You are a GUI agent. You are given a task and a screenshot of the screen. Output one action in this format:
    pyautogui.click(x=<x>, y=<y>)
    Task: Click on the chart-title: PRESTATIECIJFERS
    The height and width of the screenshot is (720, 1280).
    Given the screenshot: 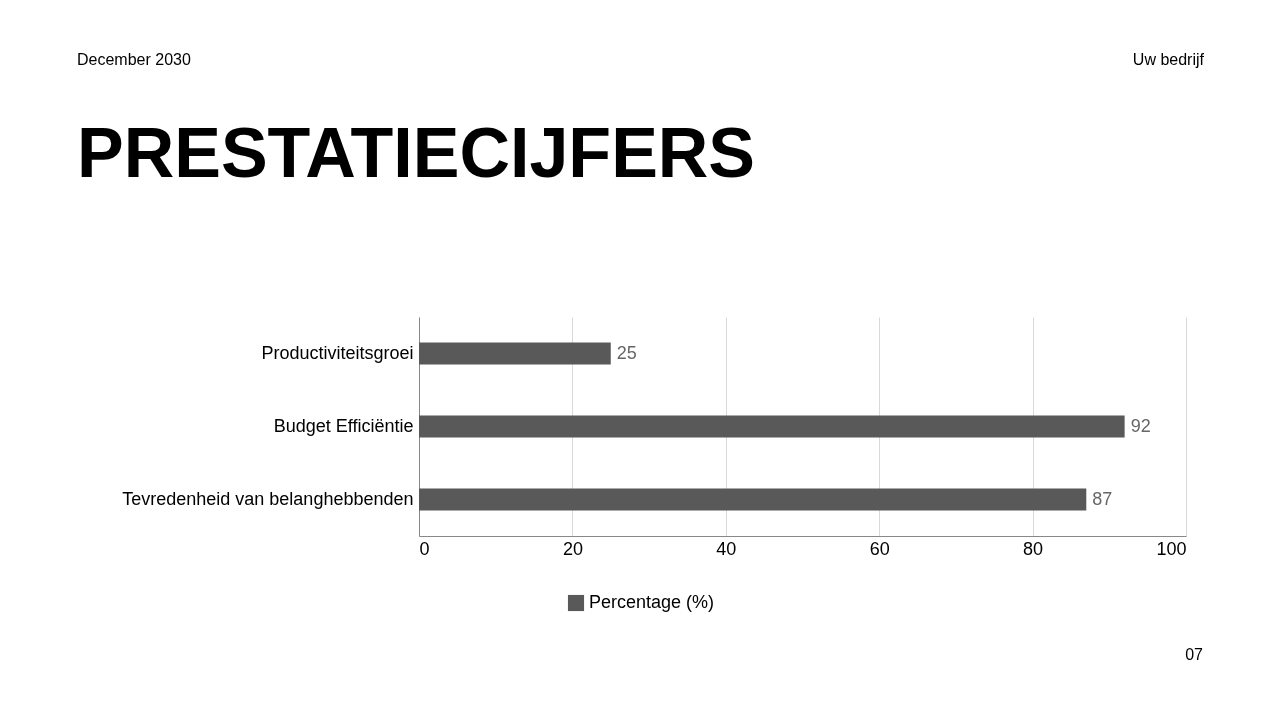 What is the action you would take?
    pyautogui.click(x=416, y=153)
    